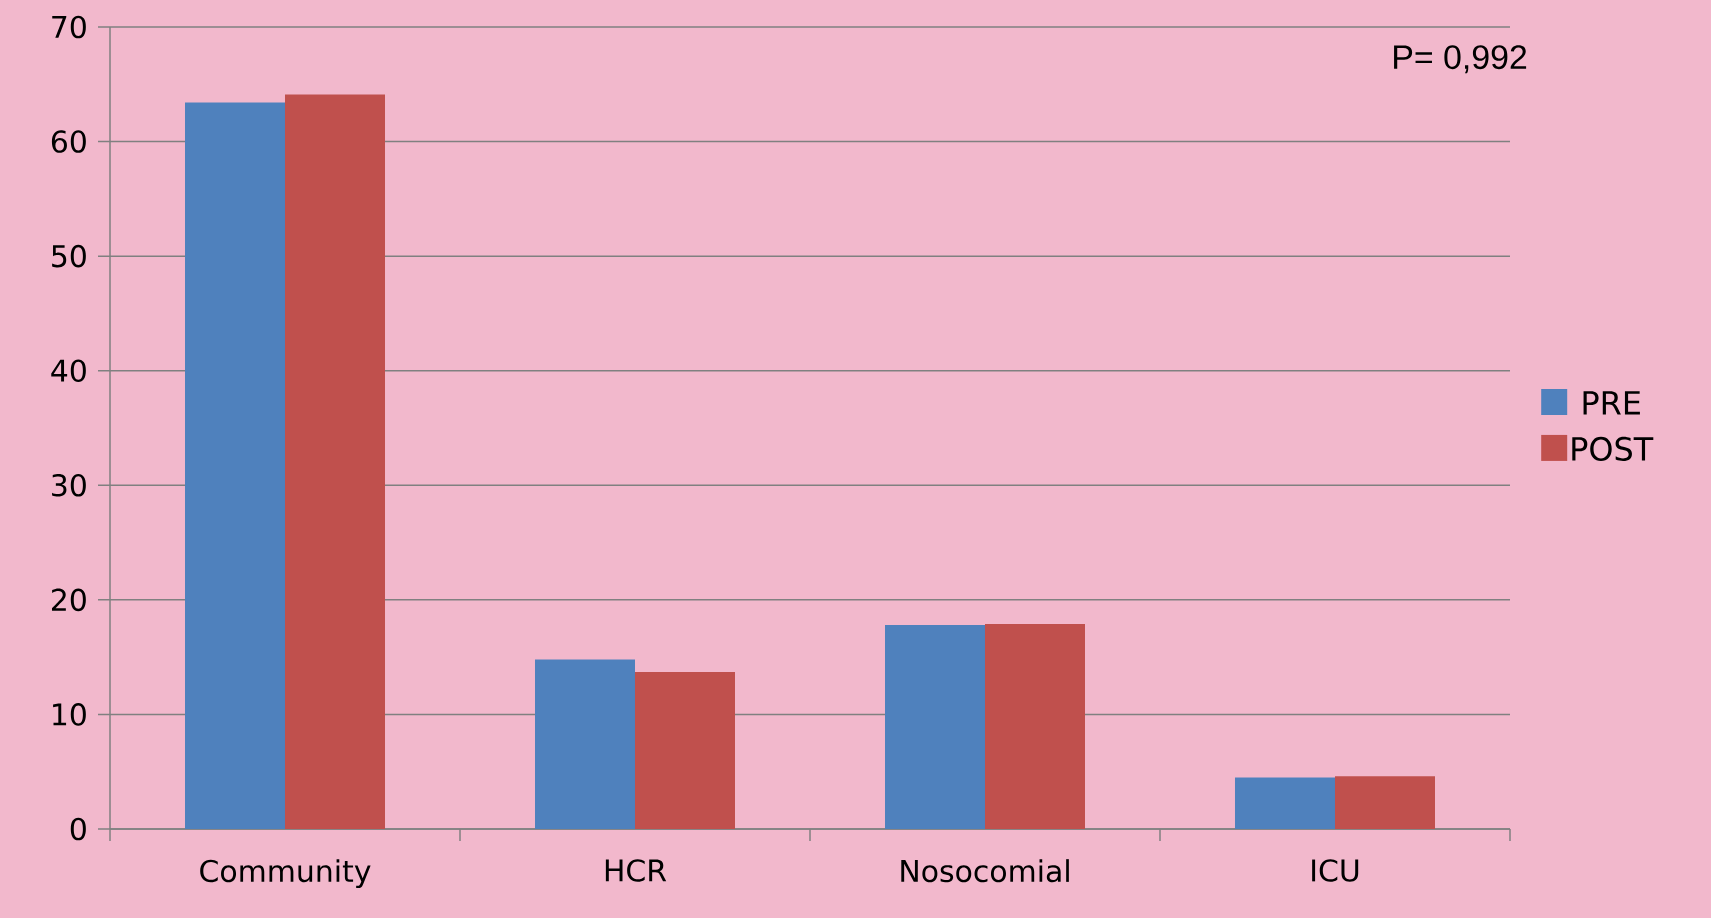 The width and height of the screenshot is (1711, 918). I want to click on x-tick-label: ICU, so click(1335, 870).